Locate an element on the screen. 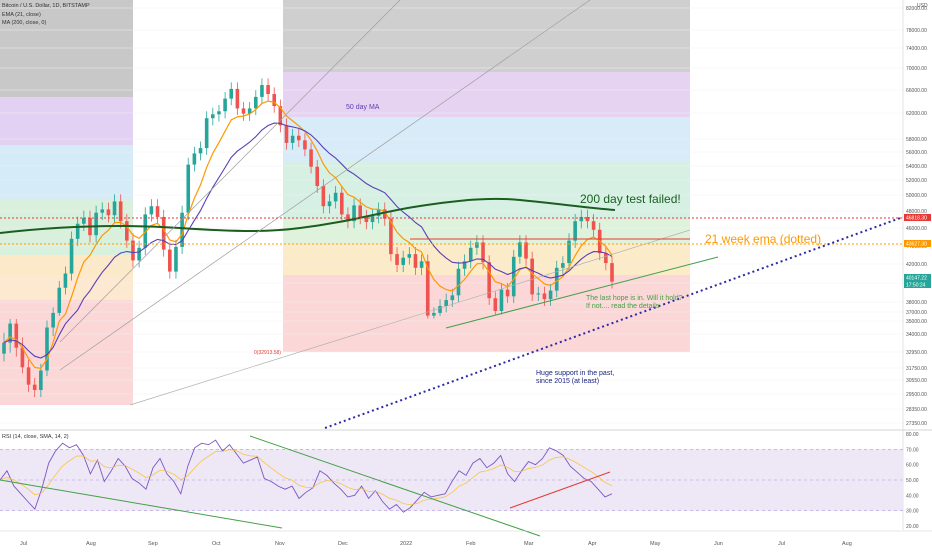  price-tick-label: 82000.00 is located at coordinates (916, 9).